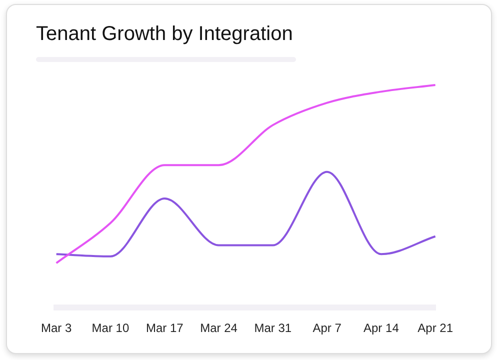  I want to click on x-tick-label: Mar 17, so click(165, 328).